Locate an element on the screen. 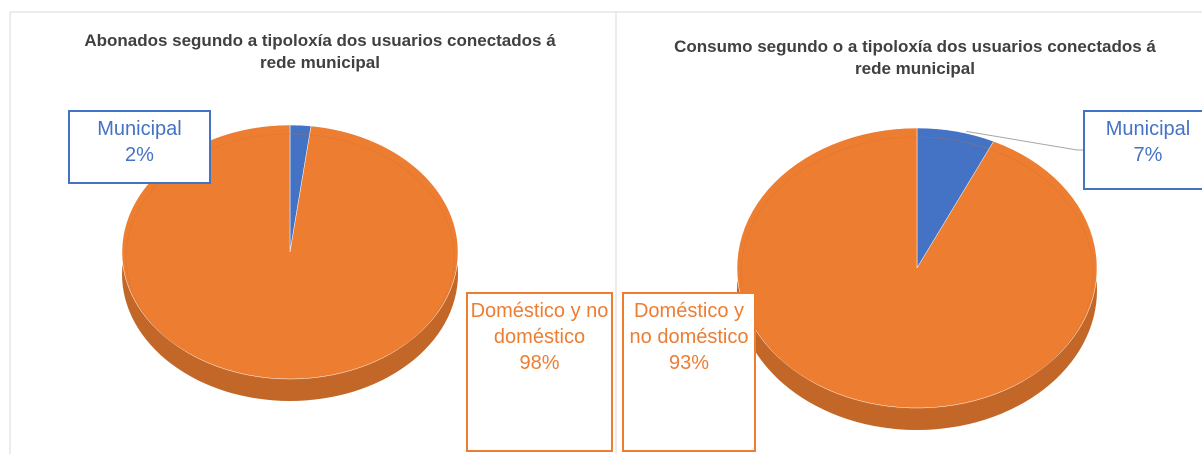 The height and width of the screenshot is (454, 1202). label-value: 7% is located at coordinates (1148, 155).